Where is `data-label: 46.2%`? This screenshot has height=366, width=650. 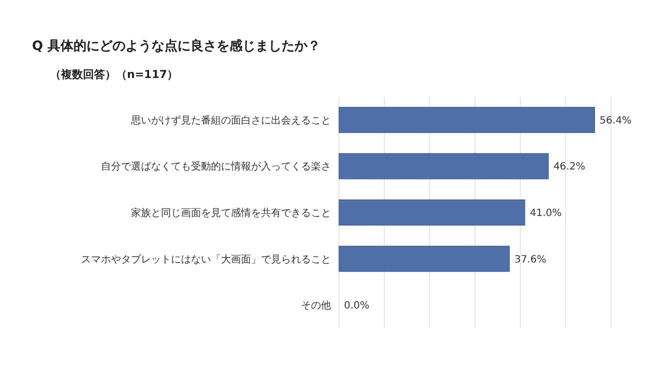 data-label: 46.2% is located at coordinates (569, 167).